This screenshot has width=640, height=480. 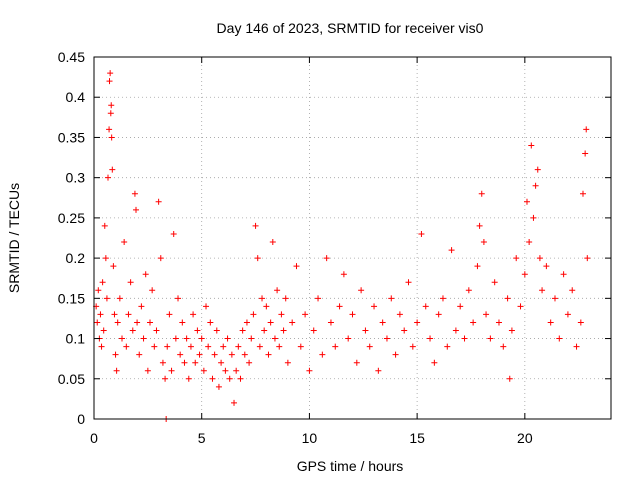 I want to click on y-tick-label: 0.2, so click(x=76, y=258).